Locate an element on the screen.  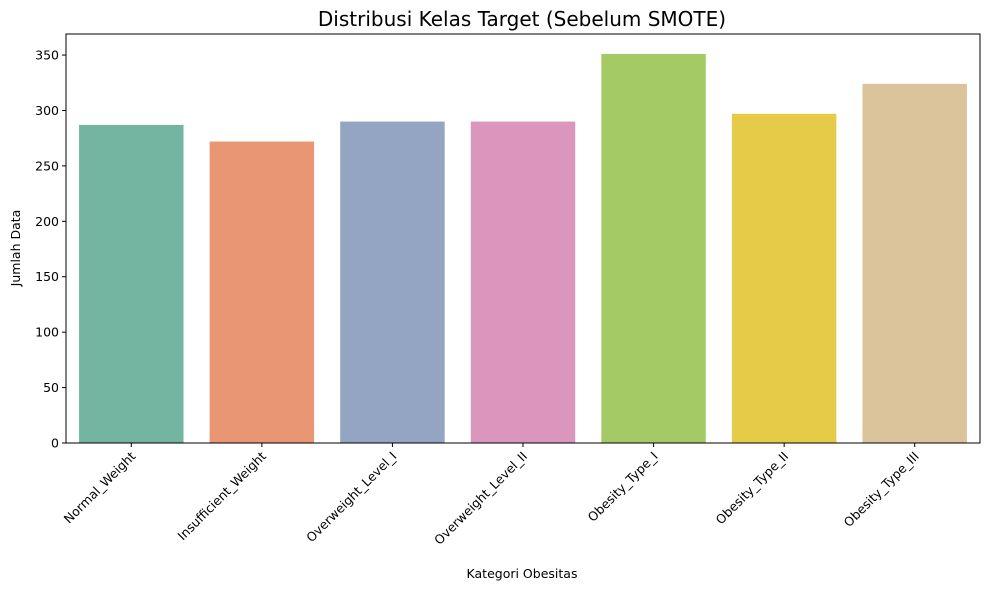
y-tick-label: 350 is located at coordinates (47, 55).